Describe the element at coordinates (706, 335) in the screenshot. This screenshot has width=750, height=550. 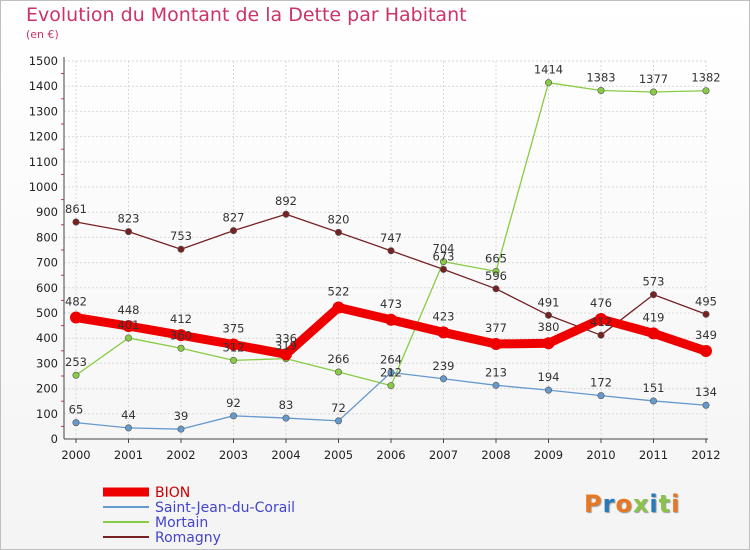
I see `data-label-bion: 349` at that location.